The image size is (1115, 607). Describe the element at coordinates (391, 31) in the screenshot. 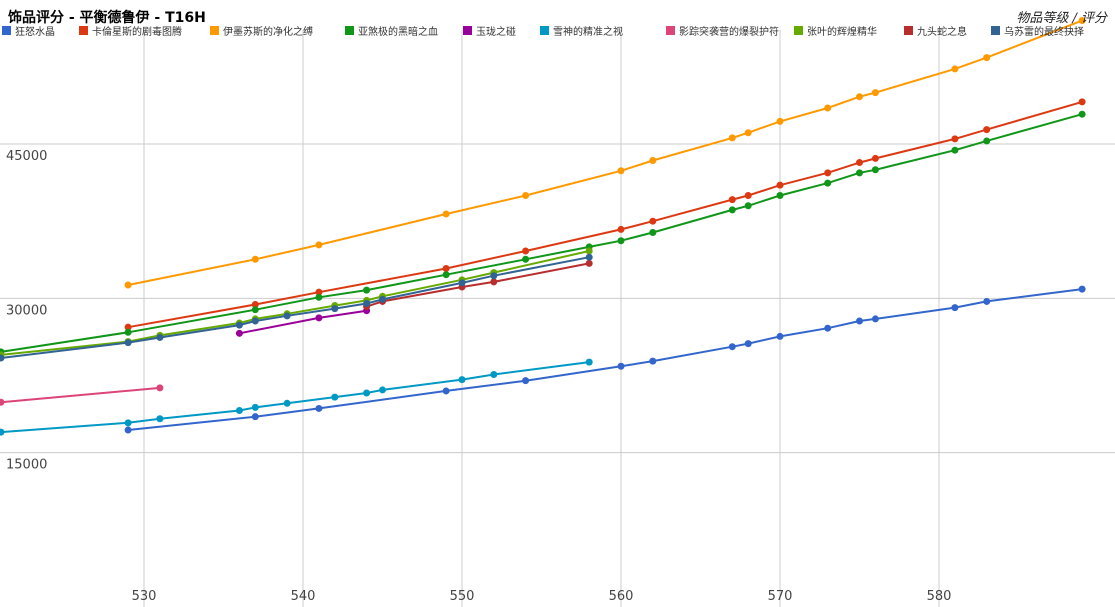

I see `legend-item-3: 亚煞极的黑暗之血` at that location.